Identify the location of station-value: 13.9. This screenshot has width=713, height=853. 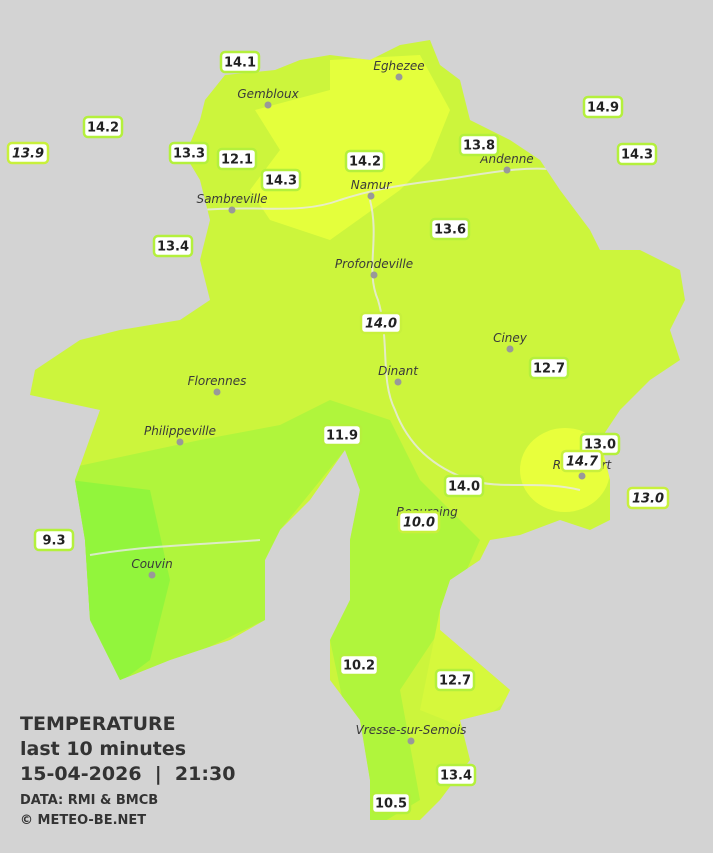
(28, 154).